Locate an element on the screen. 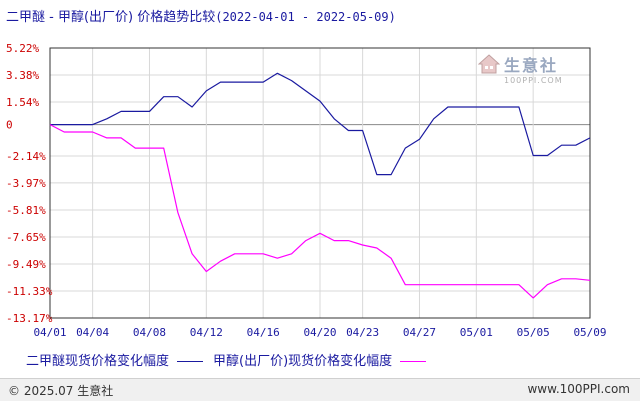 Image resolution: width=640 pixels, height=401 pixels. y-tick-label: 0 is located at coordinates (9, 125).